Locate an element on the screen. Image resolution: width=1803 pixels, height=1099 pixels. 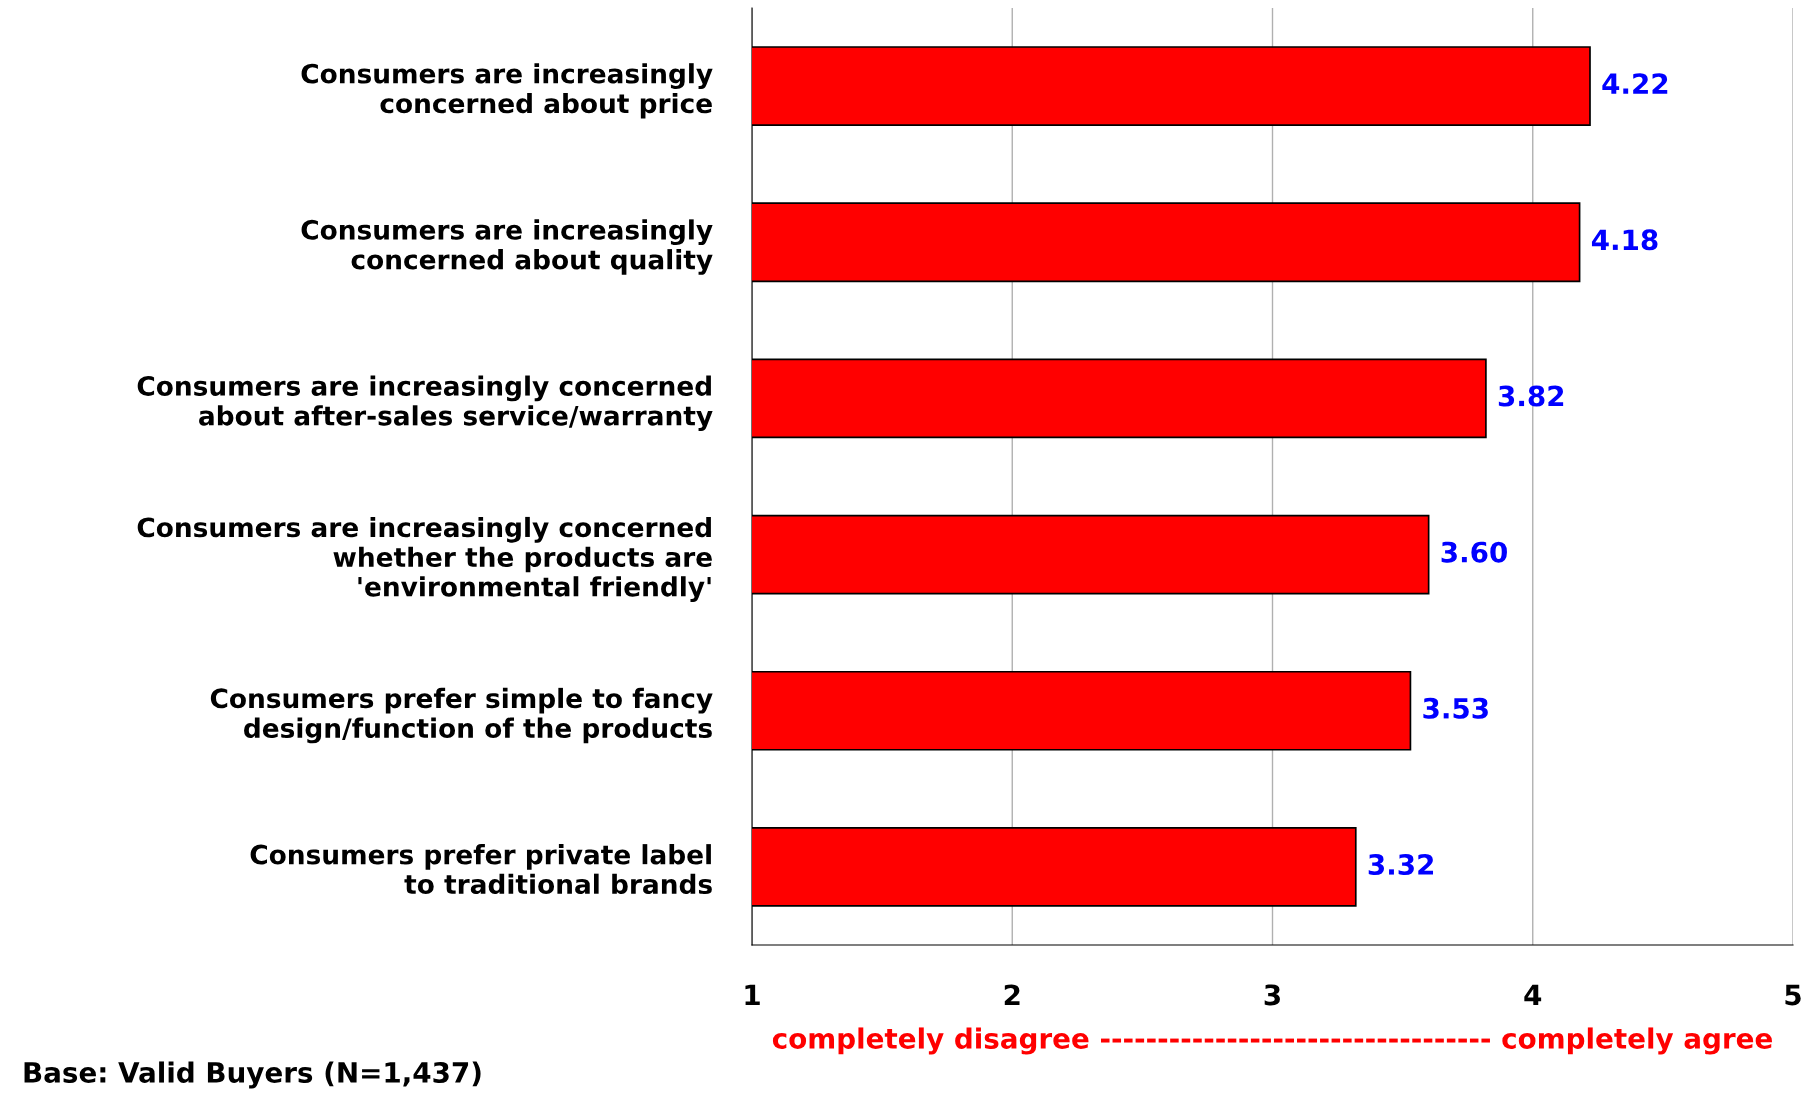
data-label: 3.82 is located at coordinates (1531, 396).